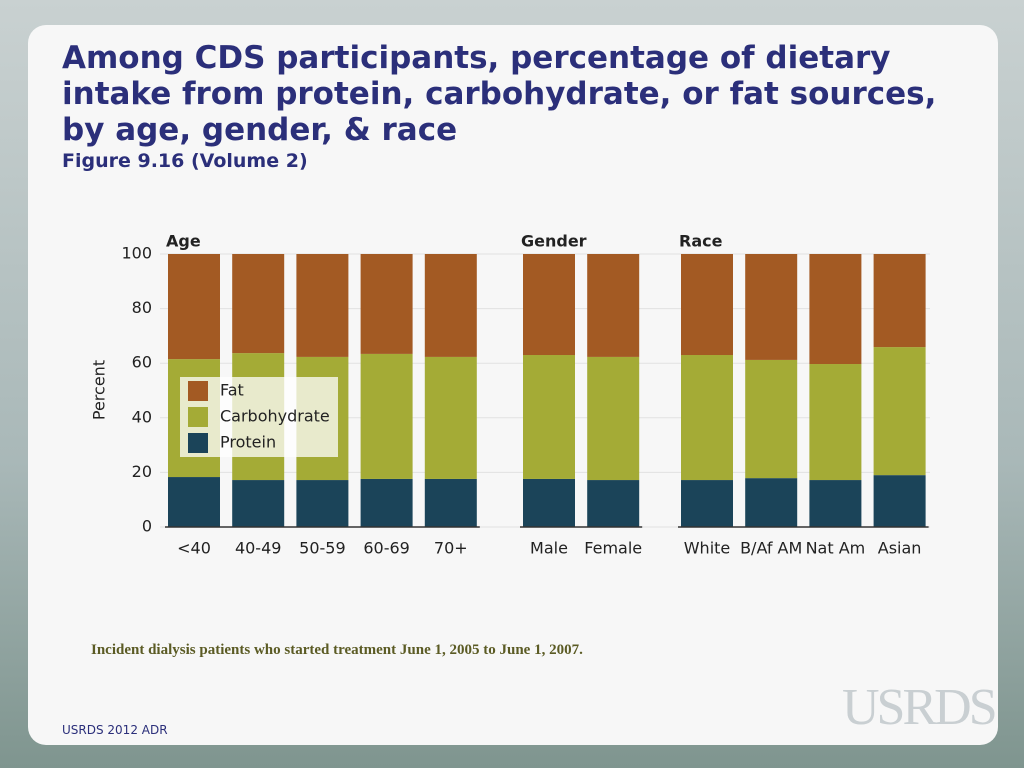 This screenshot has width=1024, height=768. I want to click on x-tick-label: 40-49, so click(258, 548).